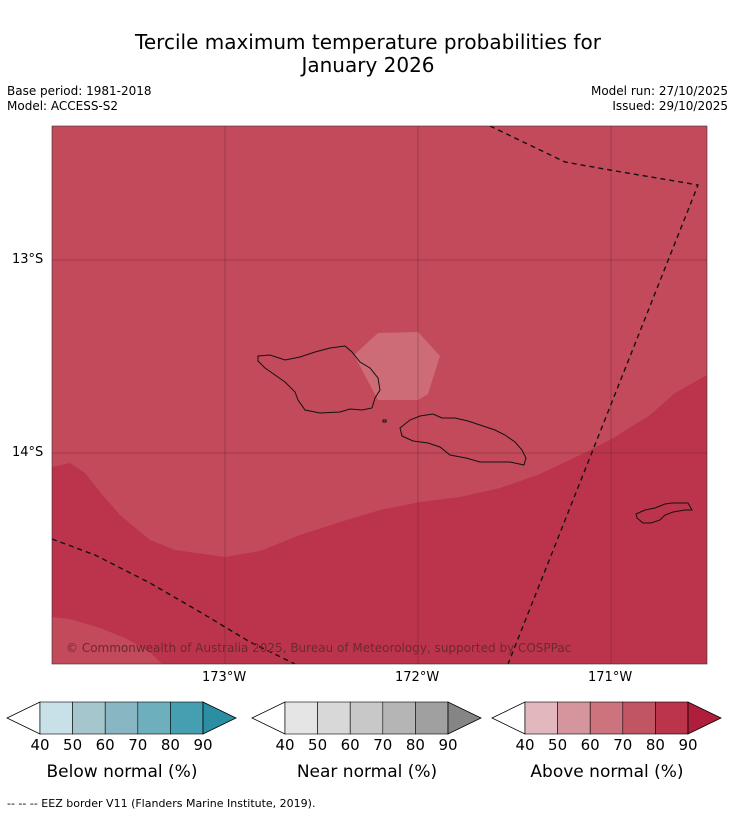 The image size is (736, 816). I want to click on manono-islet, so click(384, 421).